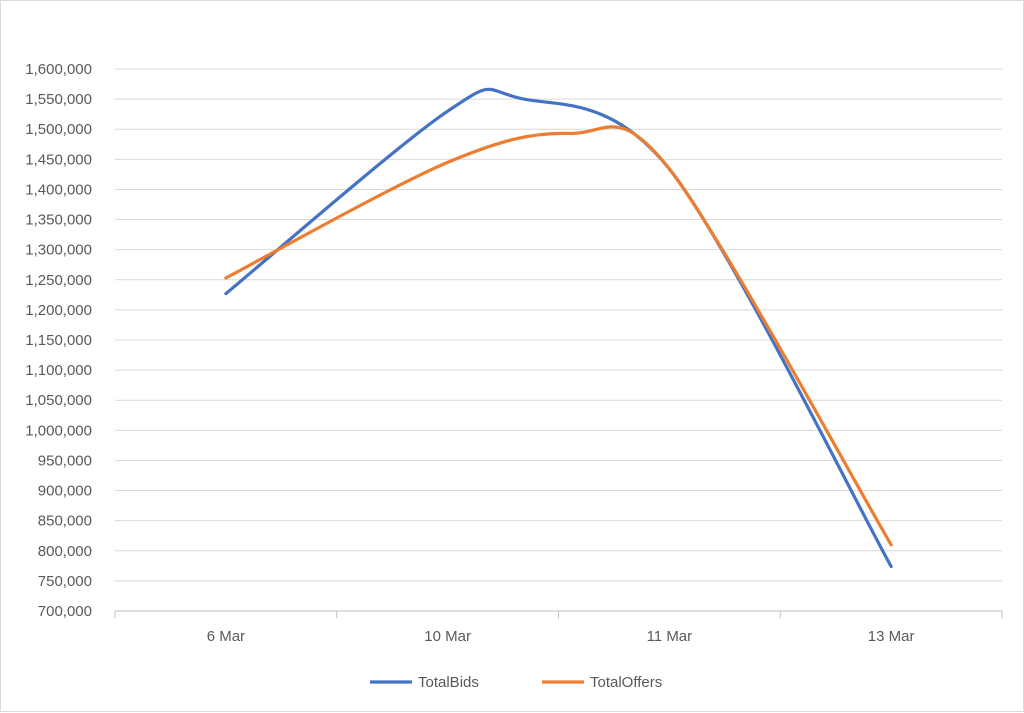  Describe the element at coordinates (561, 636) in the screenshot. I see `x-axis-tick-labels: 6 Mar 10 Mar 11 Mar 13 Mar` at that location.